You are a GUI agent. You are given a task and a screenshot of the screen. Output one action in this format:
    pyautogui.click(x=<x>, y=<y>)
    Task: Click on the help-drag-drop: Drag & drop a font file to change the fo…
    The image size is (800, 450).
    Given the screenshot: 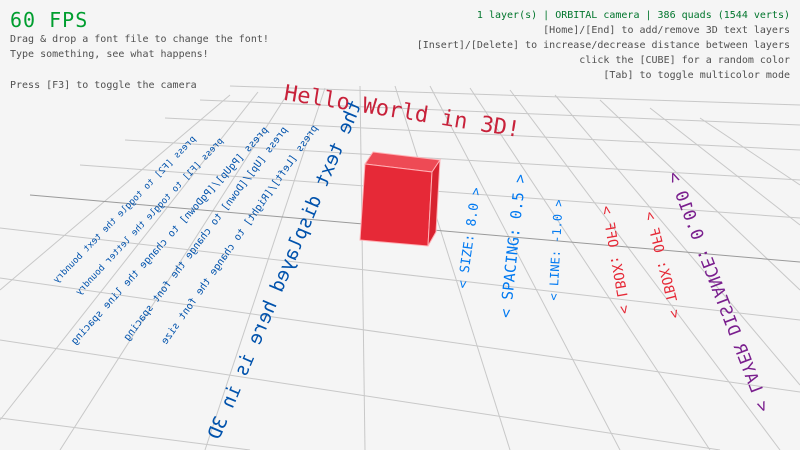 What is the action you would take?
    pyautogui.click(x=139, y=39)
    